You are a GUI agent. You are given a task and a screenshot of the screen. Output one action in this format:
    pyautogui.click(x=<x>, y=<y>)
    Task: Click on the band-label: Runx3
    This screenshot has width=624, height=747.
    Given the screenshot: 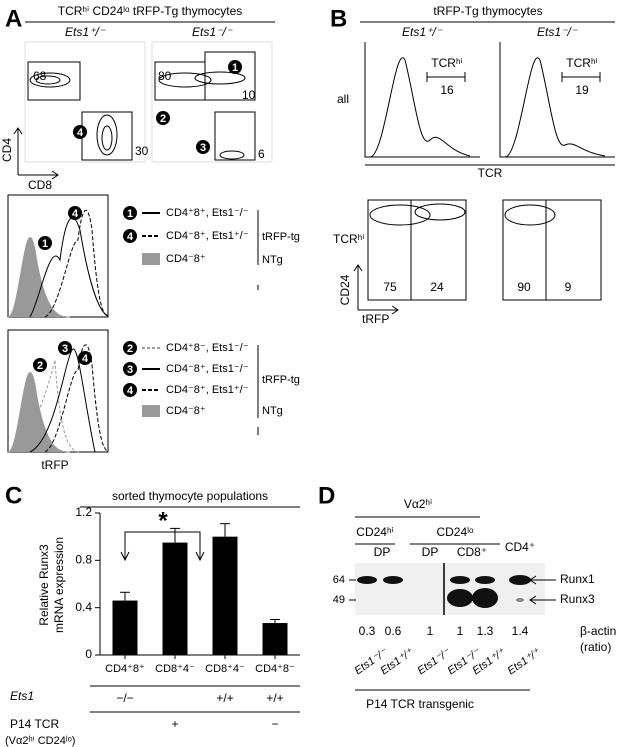 What is the action you would take?
    pyautogui.click(x=577, y=599)
    